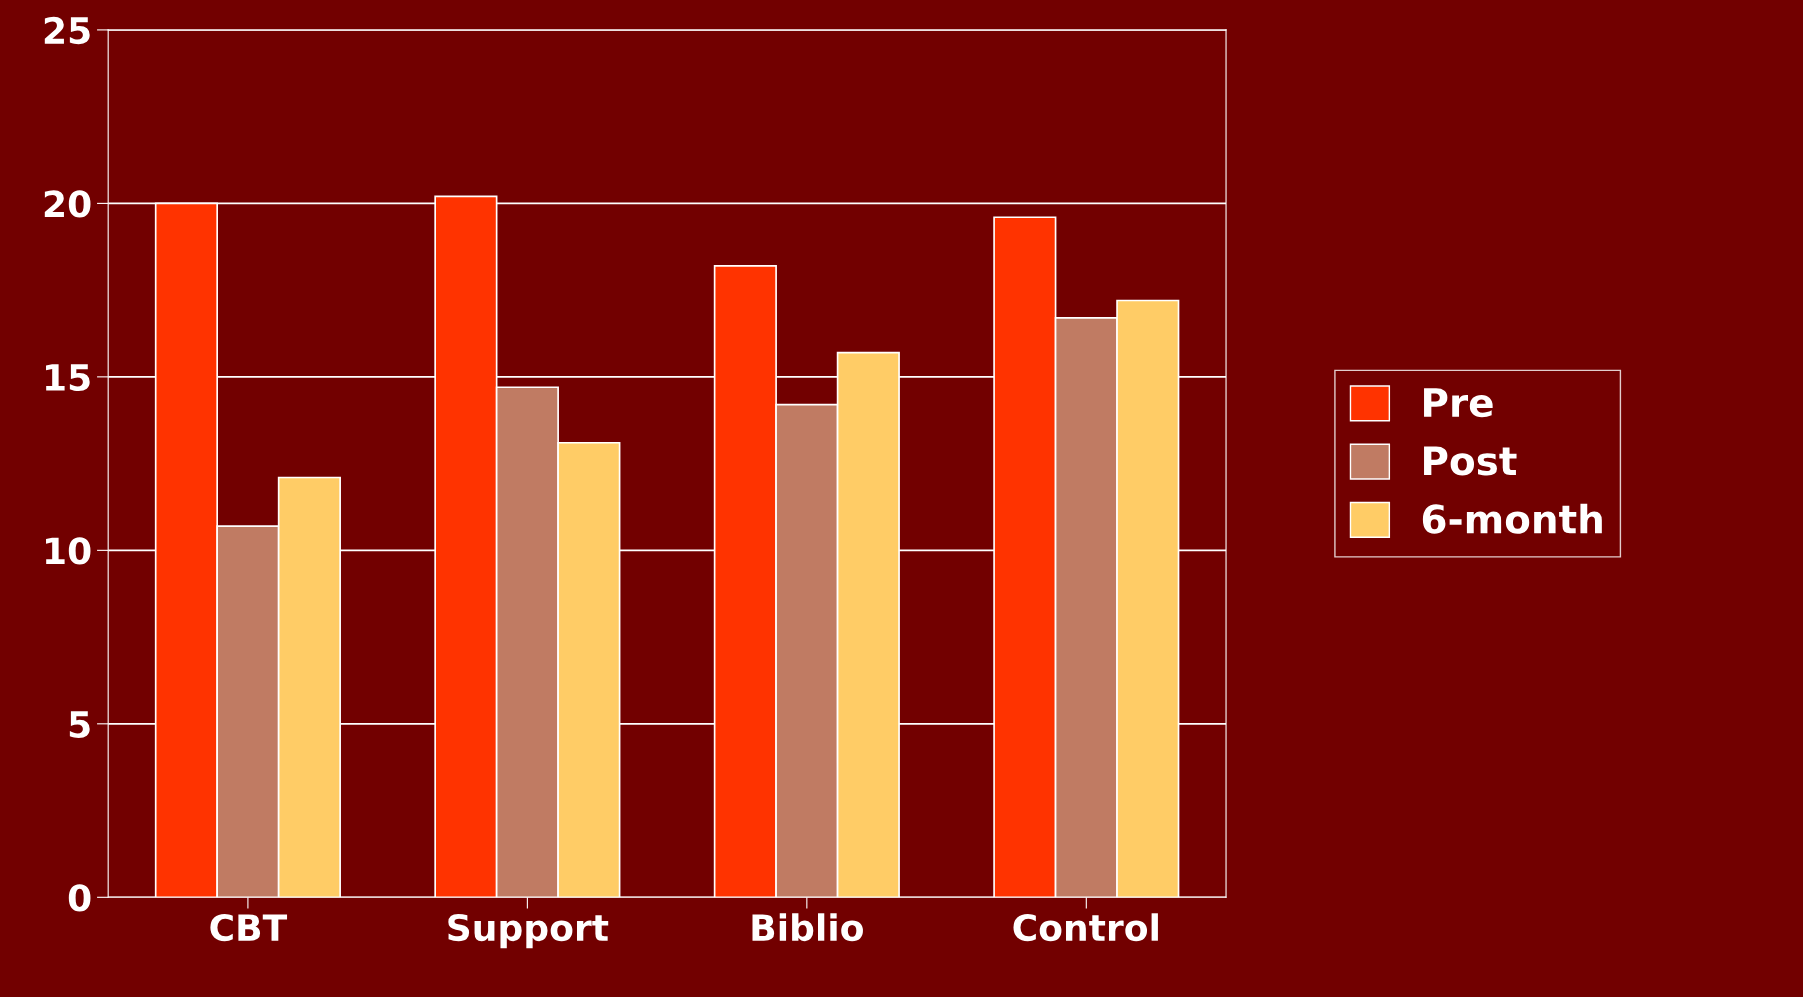 The height and width of the screenshot is (997, 1803). Describe the element at coordinates (68, 378) in the screenshot. I see `y-tick-label: 15` at that location.